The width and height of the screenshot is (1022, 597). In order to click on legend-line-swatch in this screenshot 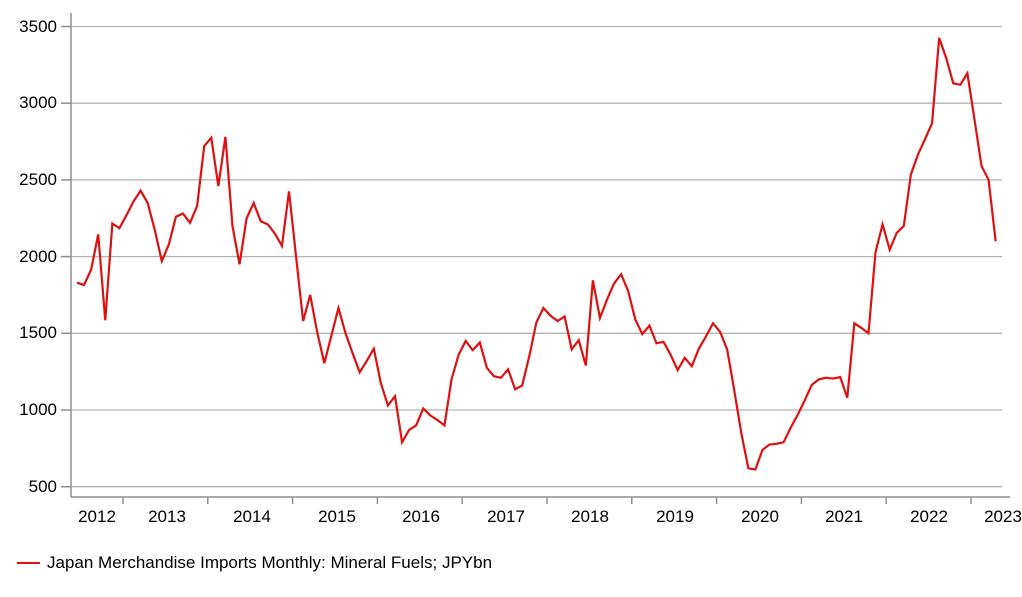, I will do `click(28, 563)`.